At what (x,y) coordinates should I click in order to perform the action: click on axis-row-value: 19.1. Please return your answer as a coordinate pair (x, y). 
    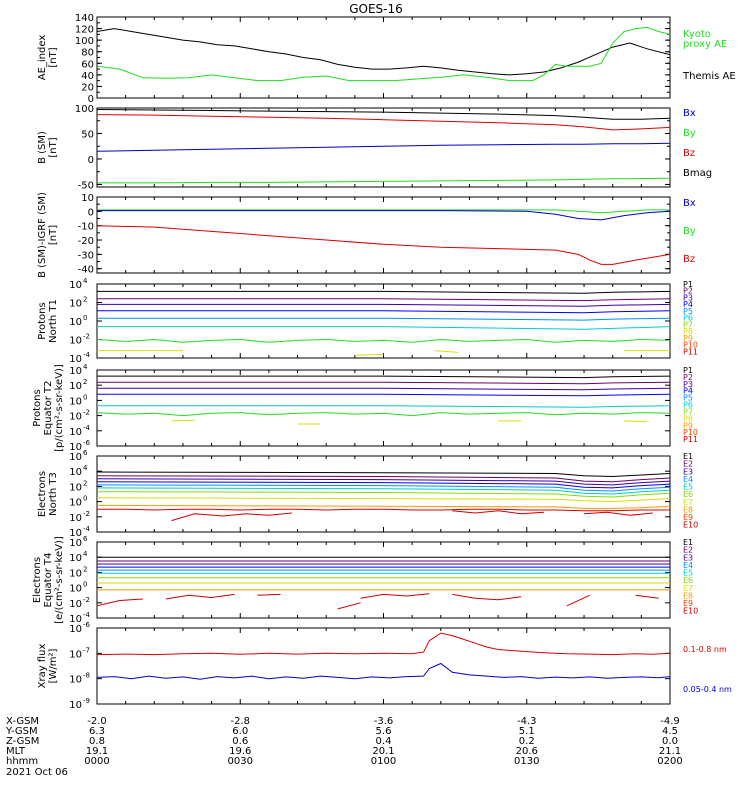
    Looking at the image, I should click on (97, 751).